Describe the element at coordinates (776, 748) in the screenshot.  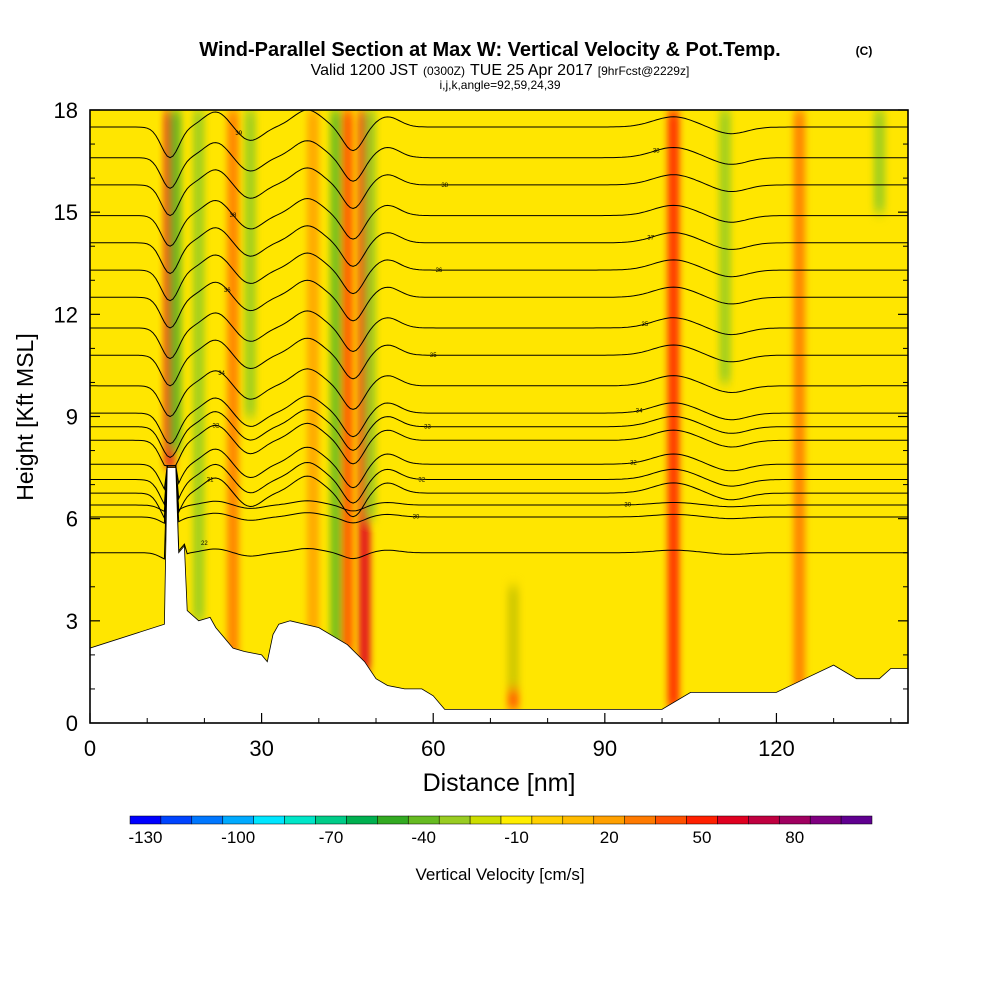
I see `x-tick-label-4: 120` at that location.